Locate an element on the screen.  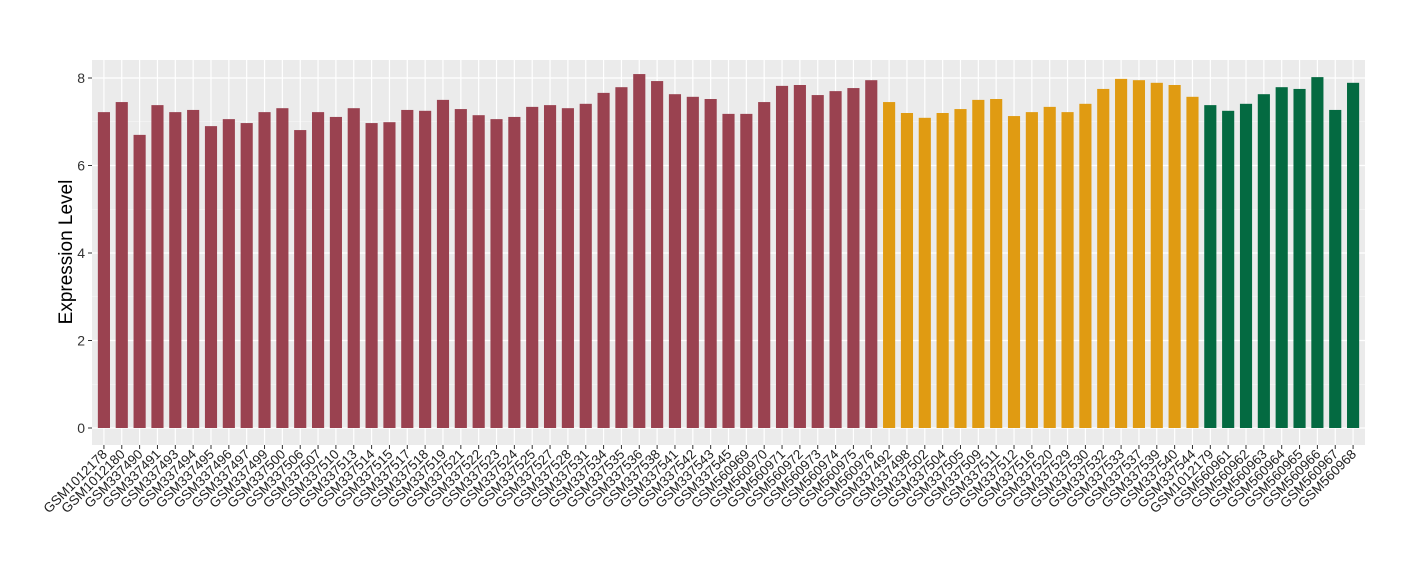
bar-GSM337532 is located at coordinates (1103, 258).